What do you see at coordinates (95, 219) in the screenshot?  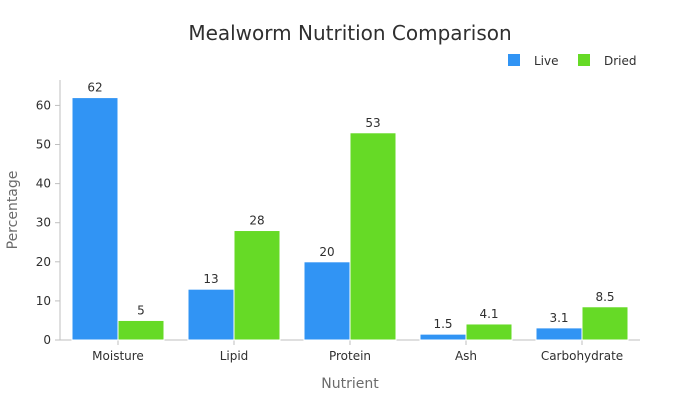 I see `bar-live-moisture` at bounding box center [95, 219].